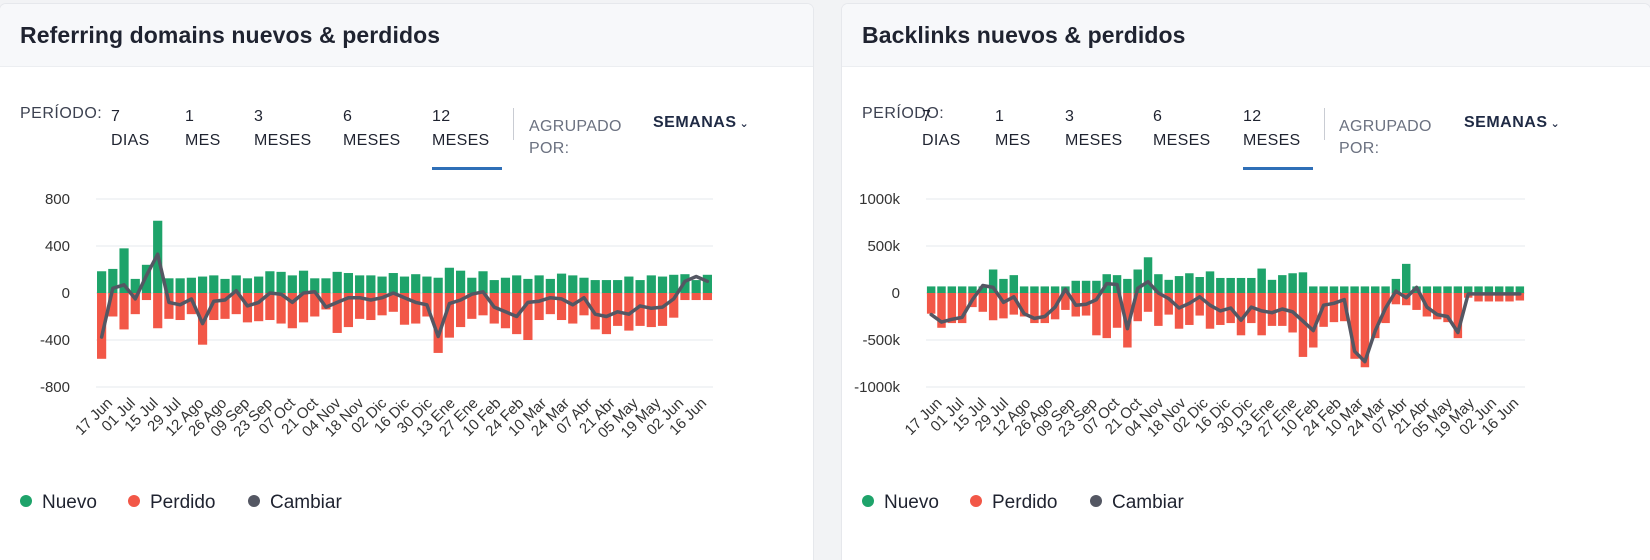  I want to click on legend-change: Cambiar, so click(1137, 503).